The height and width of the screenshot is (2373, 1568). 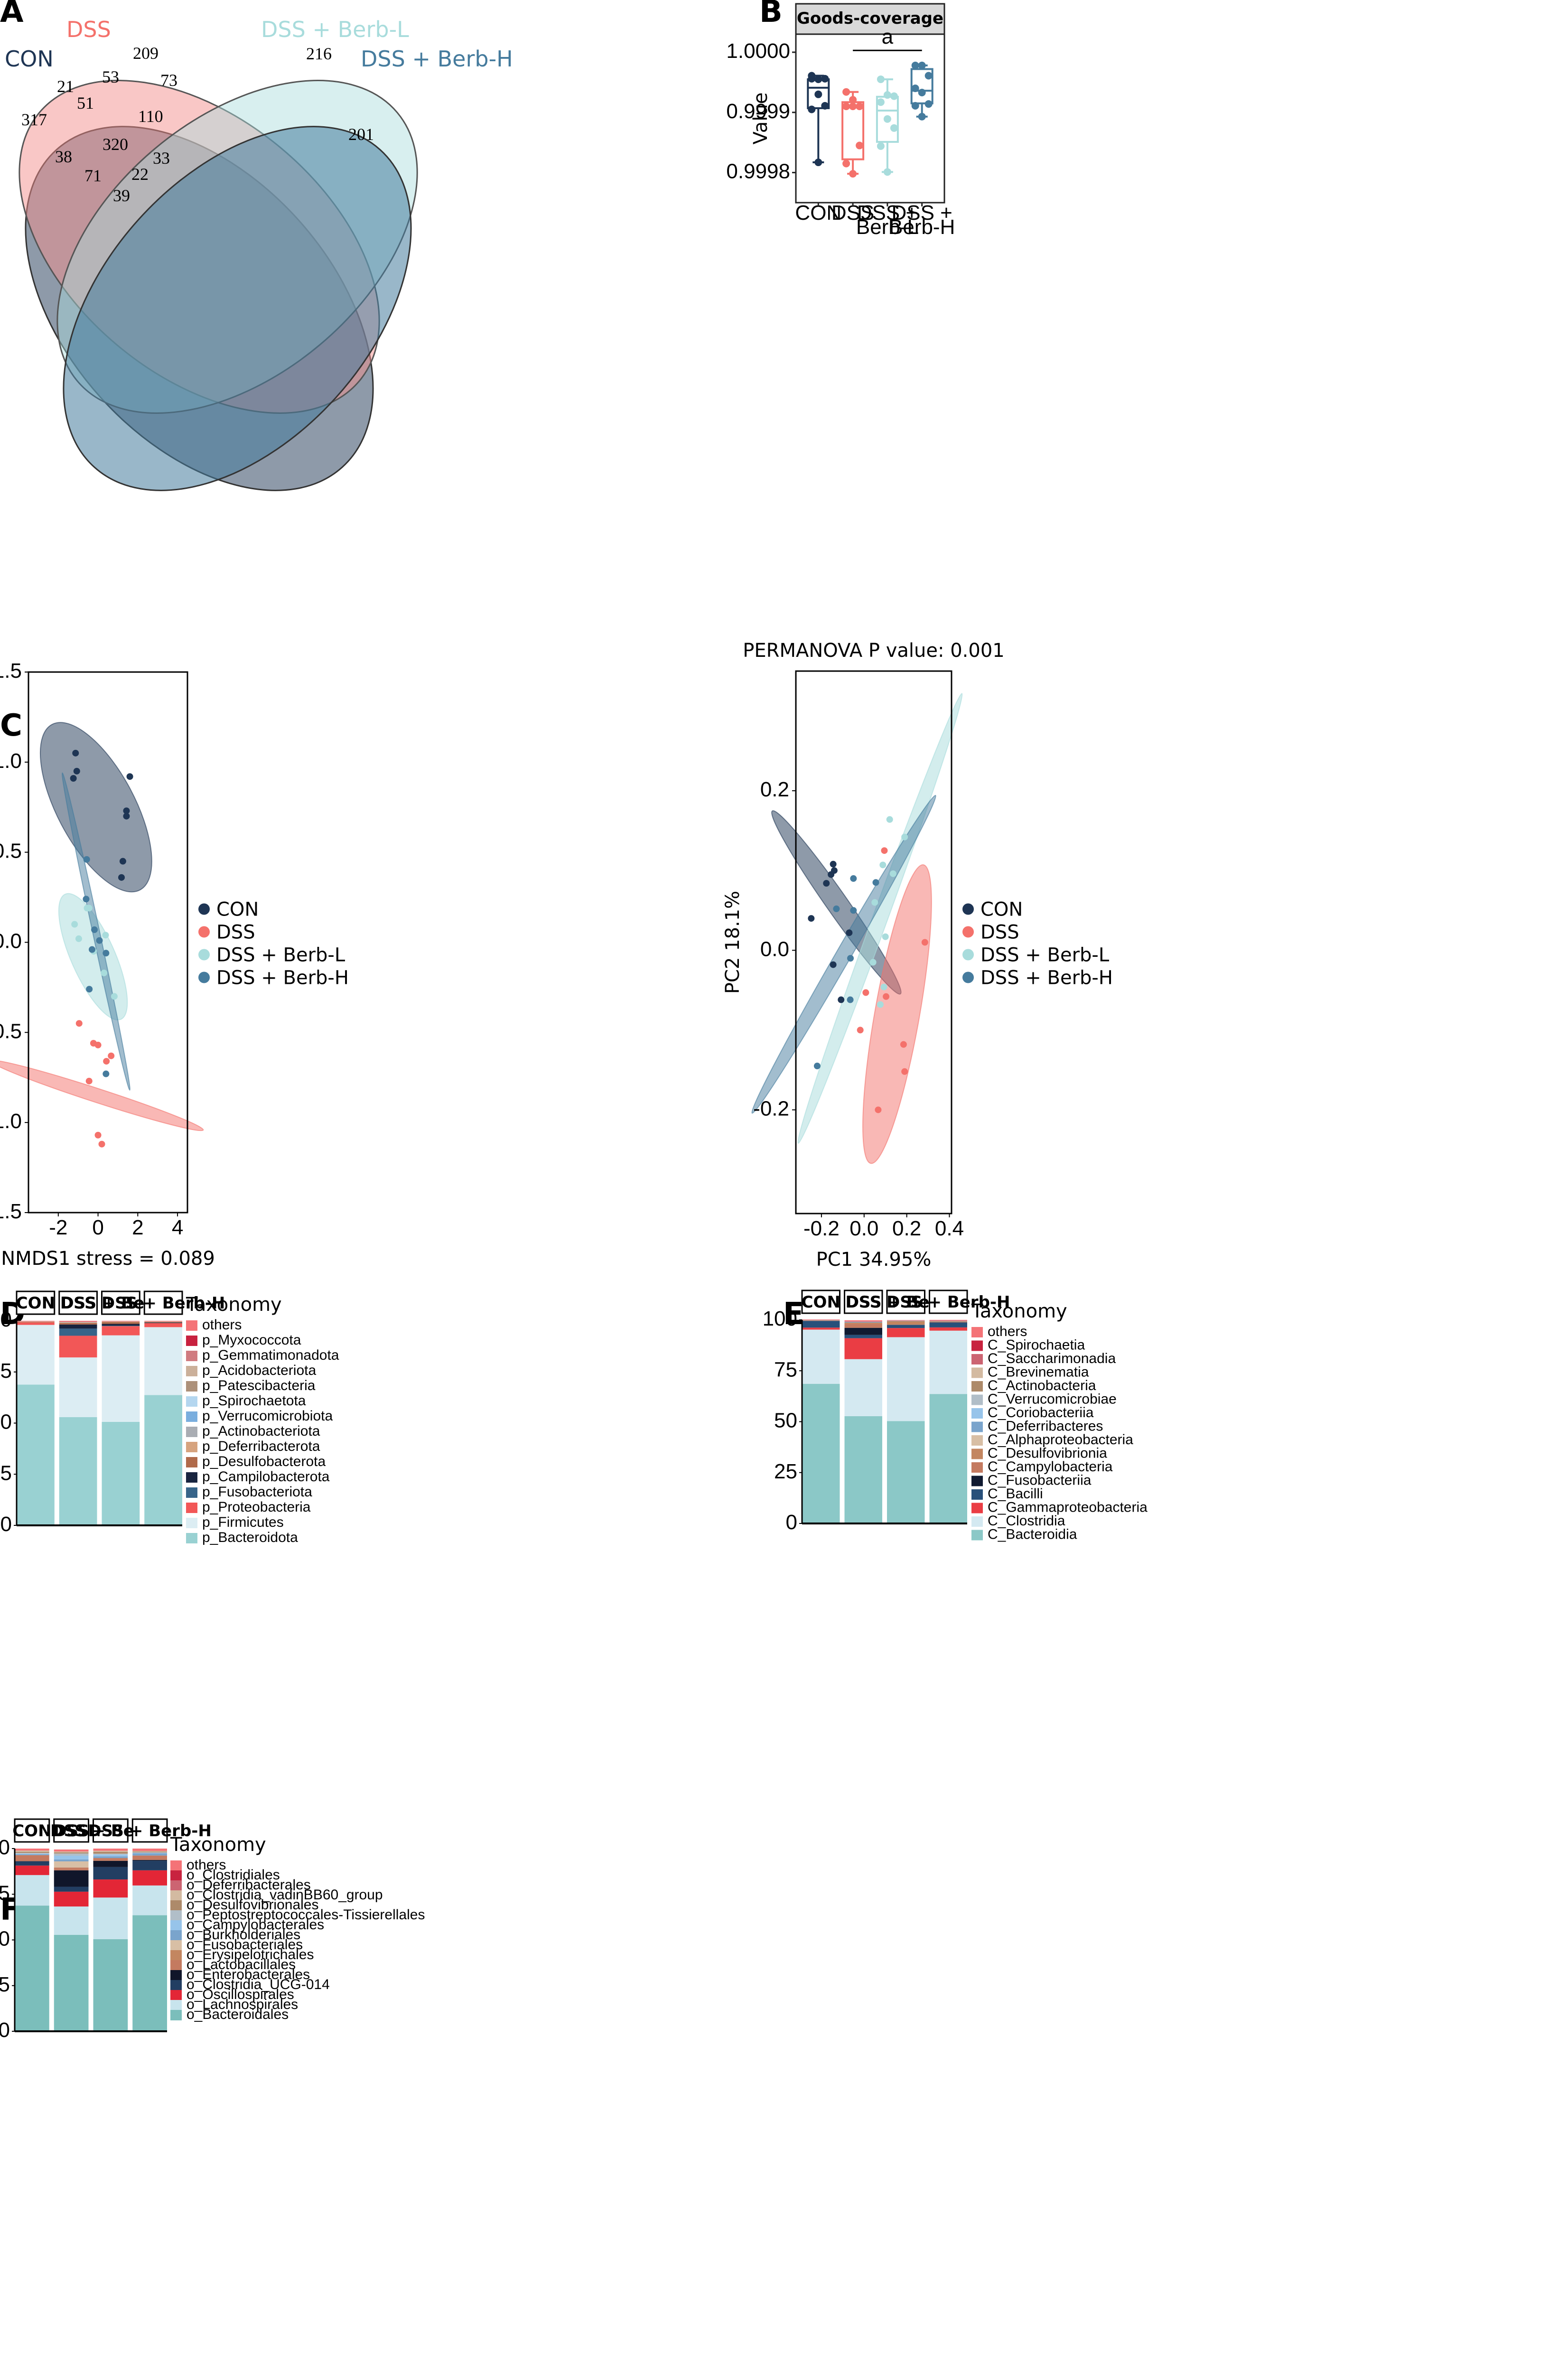 I want to click on bar-segment-c-bacilli, so click(x=906, y=1326).